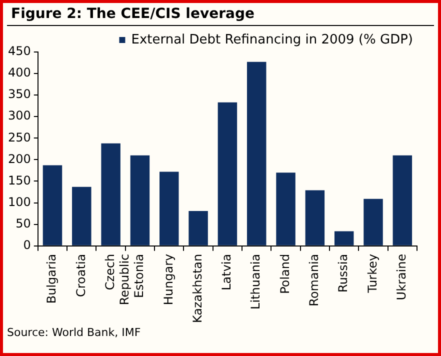 This screenshot has height=356, width=441. What do you see at coordinates (27, 245) in the screenshot?
I see `y-tick-label: 0` at bounding box center [27, 245].